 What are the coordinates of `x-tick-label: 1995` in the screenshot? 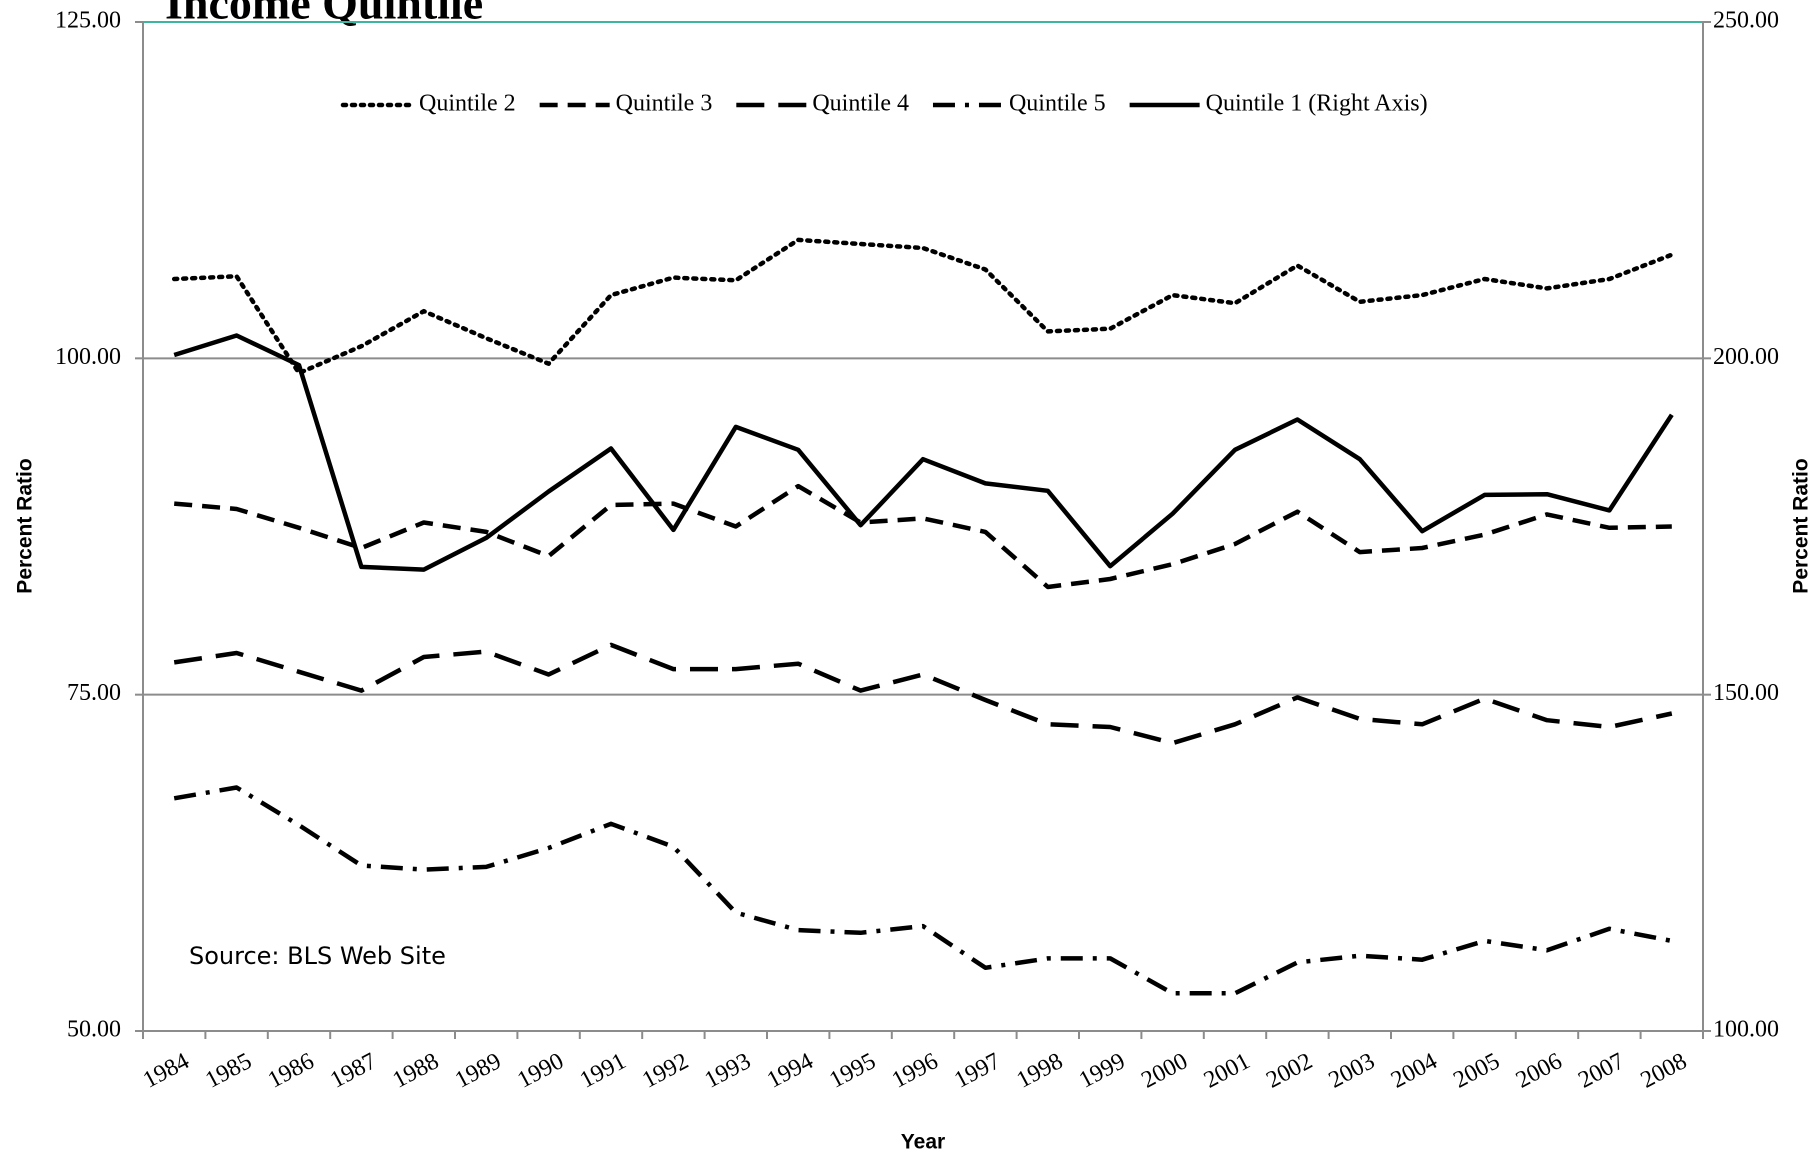 It's located at (852, 1071).